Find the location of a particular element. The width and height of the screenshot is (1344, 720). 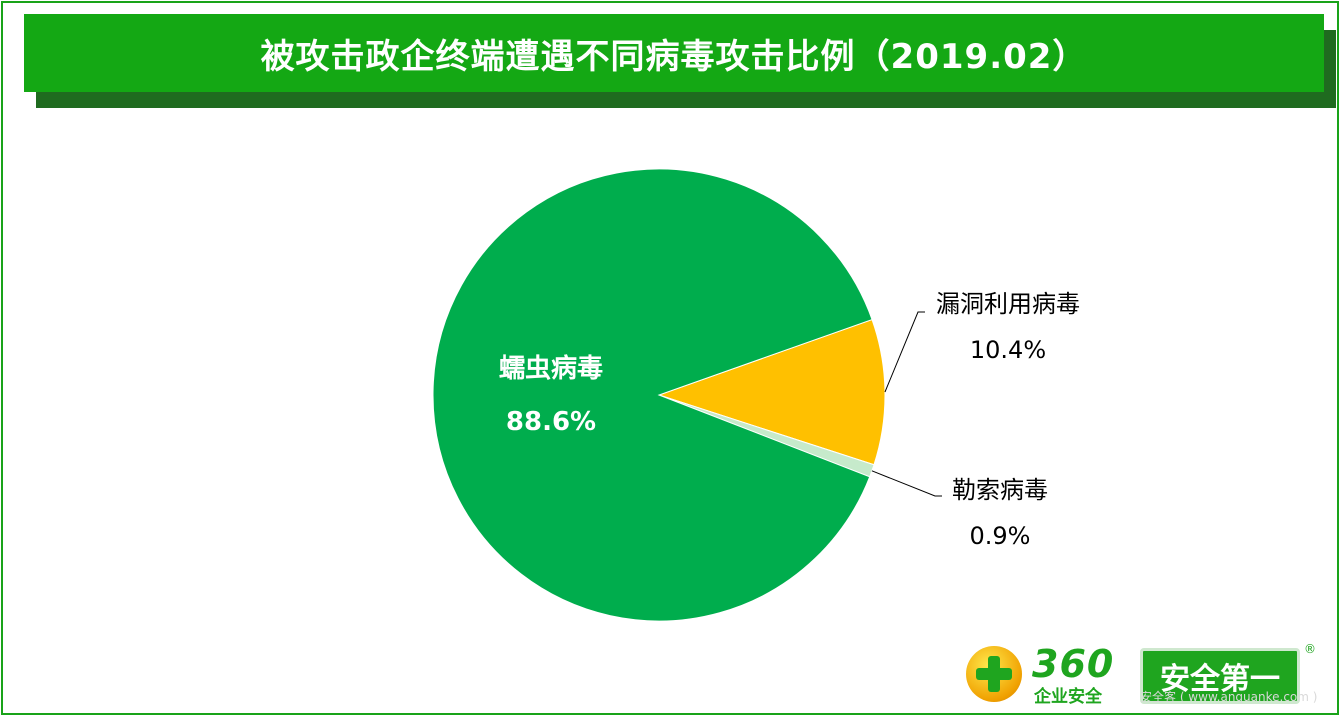

chart-title: 被攻击政企终端遭遇不同病毒攻击比例（2019.02） is located at coordinates (674, 56).